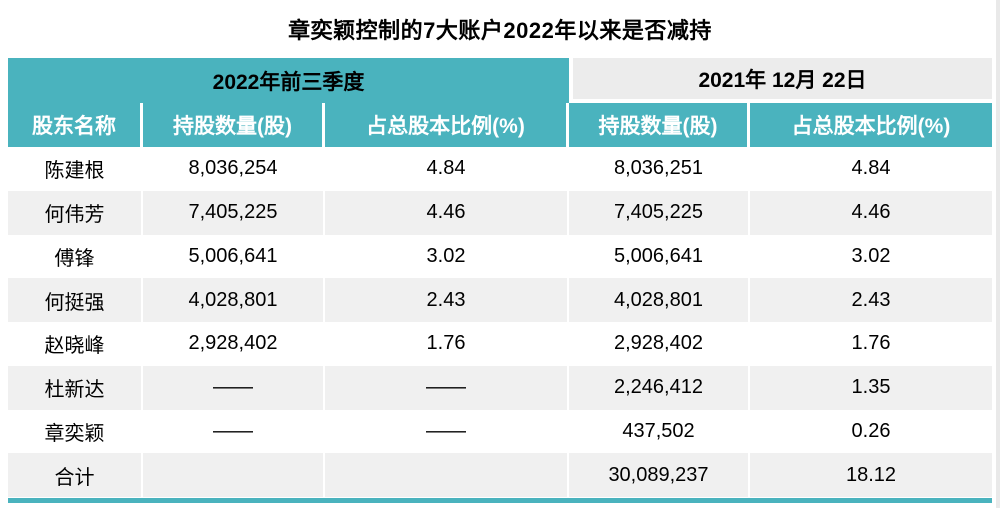 The width and height of the screenshot is (1000, 508). What do you see at coordinates (75, 431) in the screenshot?
I see `table-cell: 章奕颖` at bounding box center [75, 431].